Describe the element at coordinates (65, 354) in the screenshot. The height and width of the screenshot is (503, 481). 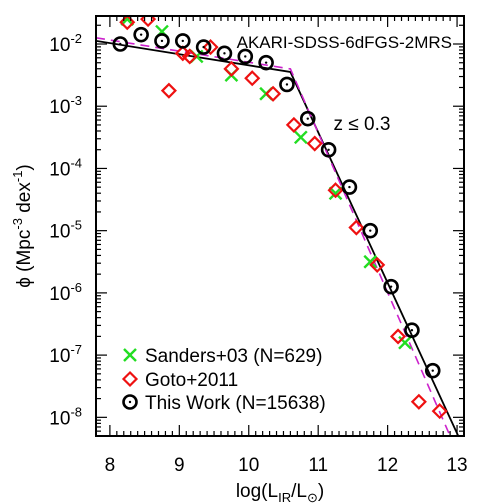
I see `y-tick-label: 10⁻⁷` at that location.